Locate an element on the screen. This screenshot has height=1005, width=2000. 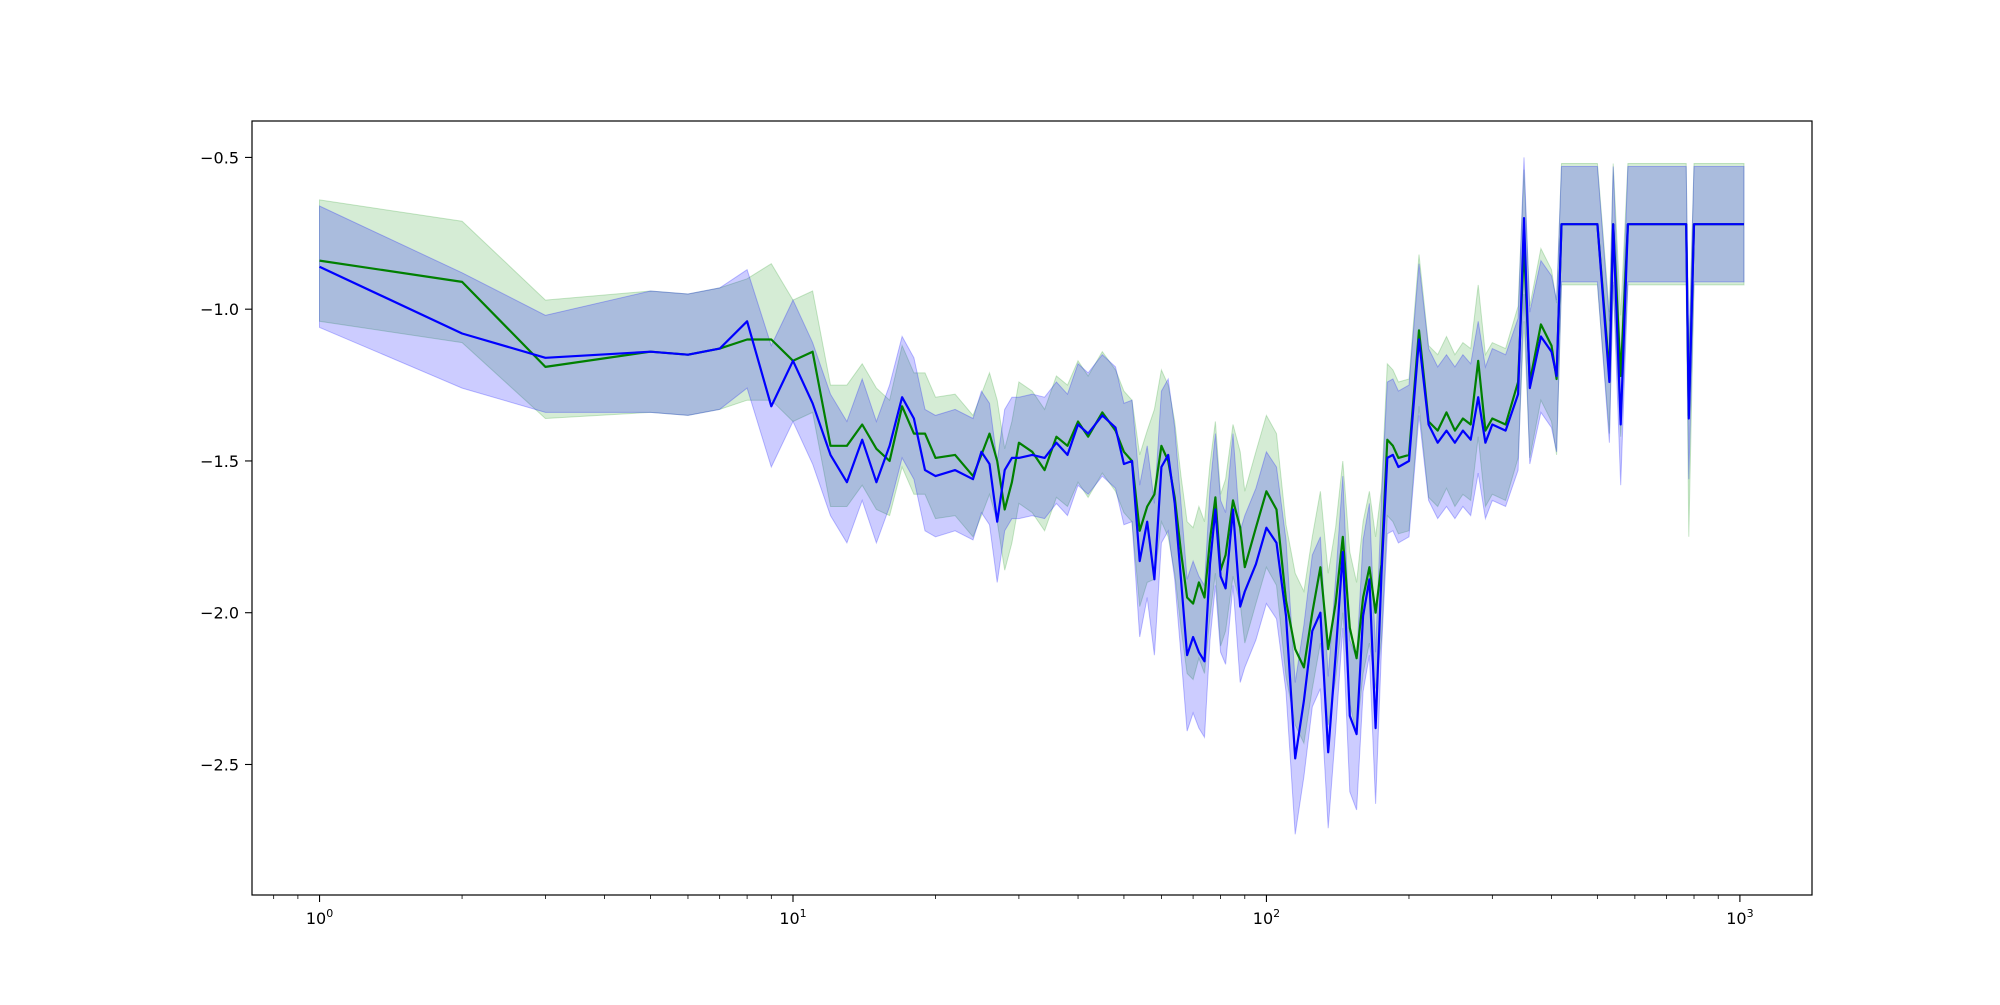
y-axis: −0.5 −1.0 −1.5 −2.0 −2.5 is located at coordinates (226, 461).